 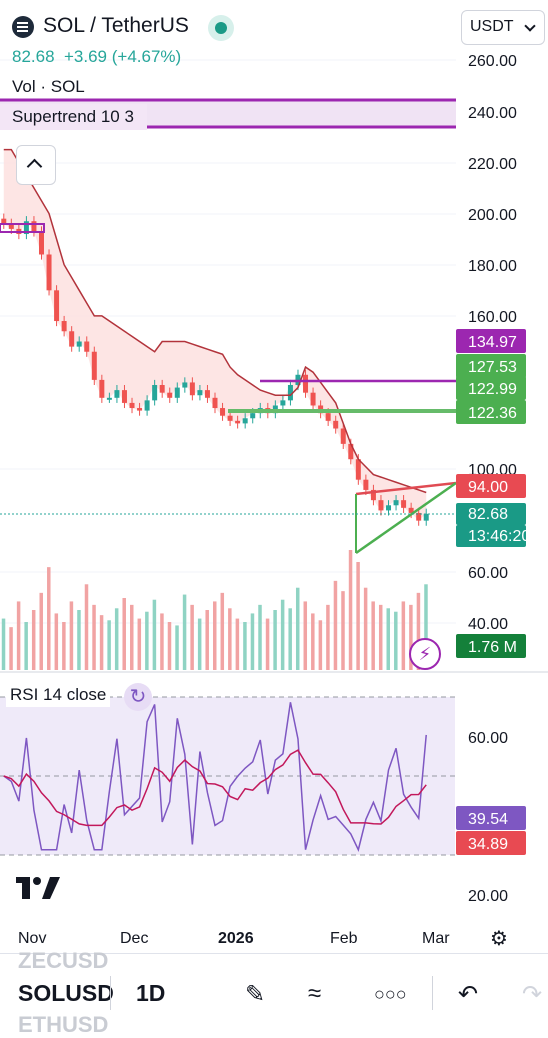 What do you see at coordinates (532, 994) in the screenshot?
I see `redo-icon: ↷` at bounding box center [532, 994].